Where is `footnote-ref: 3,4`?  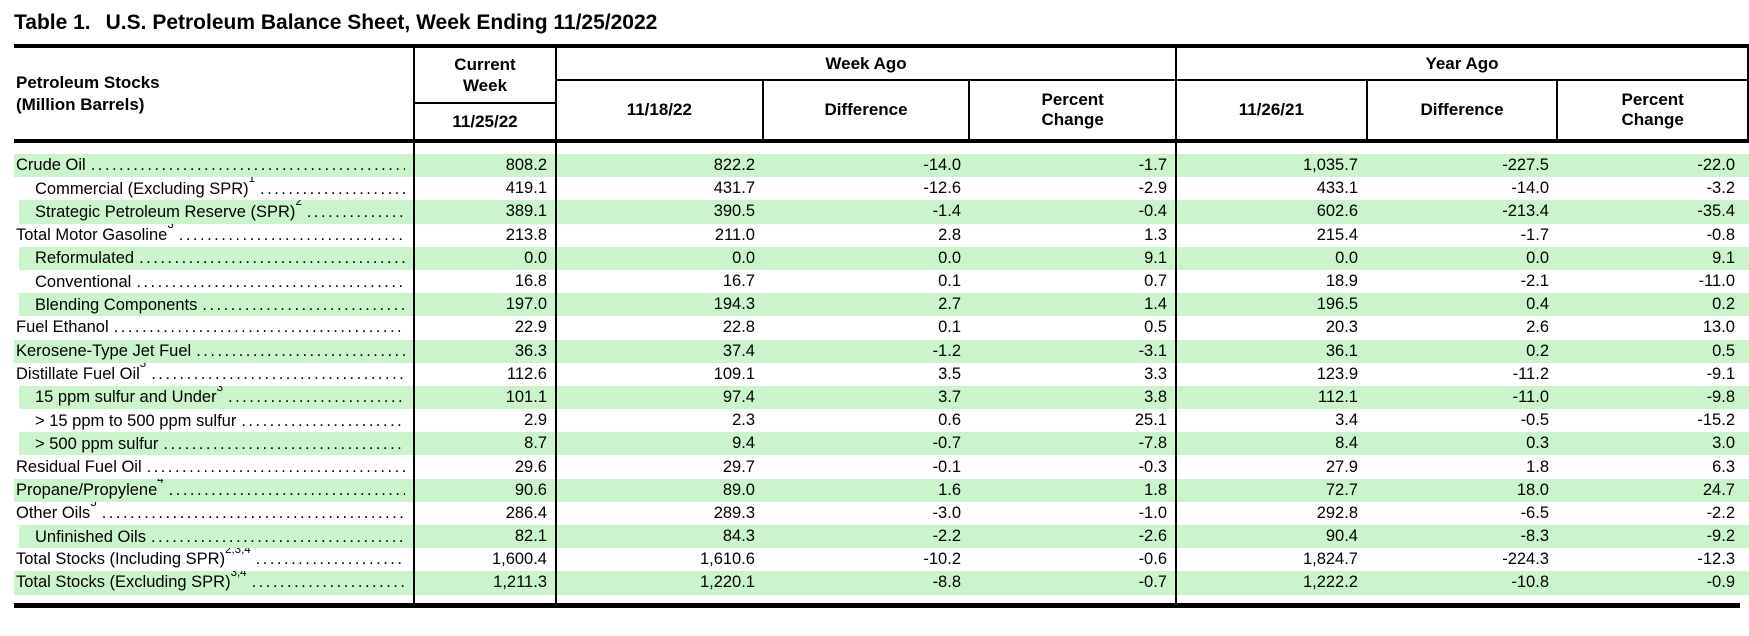 footnote-ref: 3,4 is located at coordinates (238, 575).